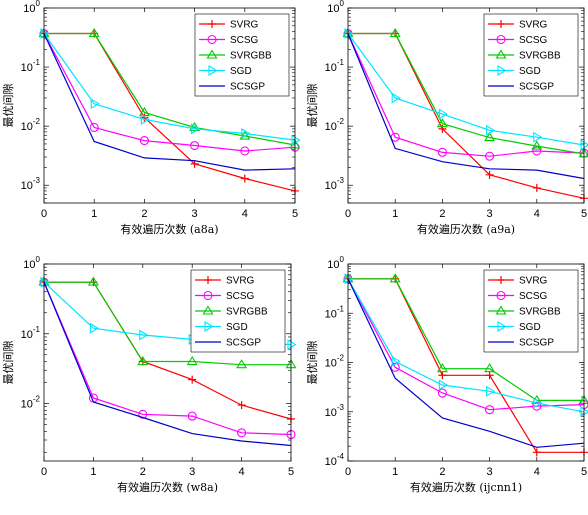 This screenshot has width=588, height=515. What do you see at coordinates (242, 472) in the screenshot?
I see `x-tick-label: 4` at bounding box center [242, 472].